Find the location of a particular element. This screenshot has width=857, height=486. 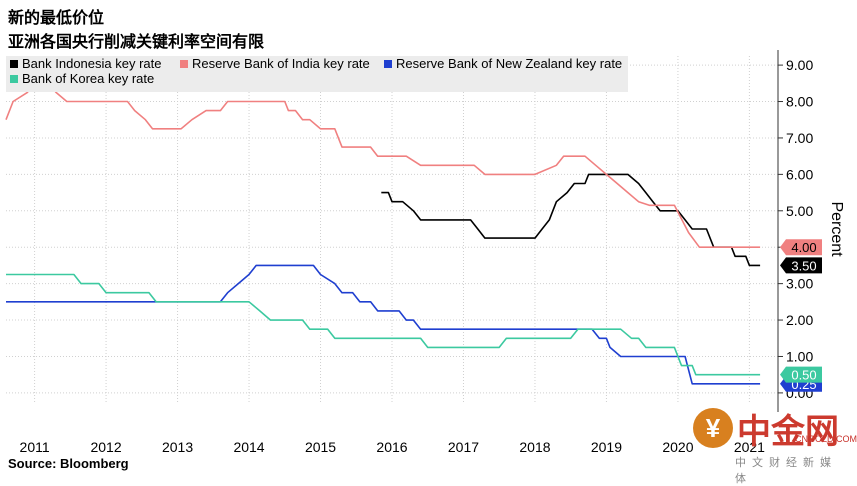

x-tick-label: 2015 is located at coordinates (320, 447).